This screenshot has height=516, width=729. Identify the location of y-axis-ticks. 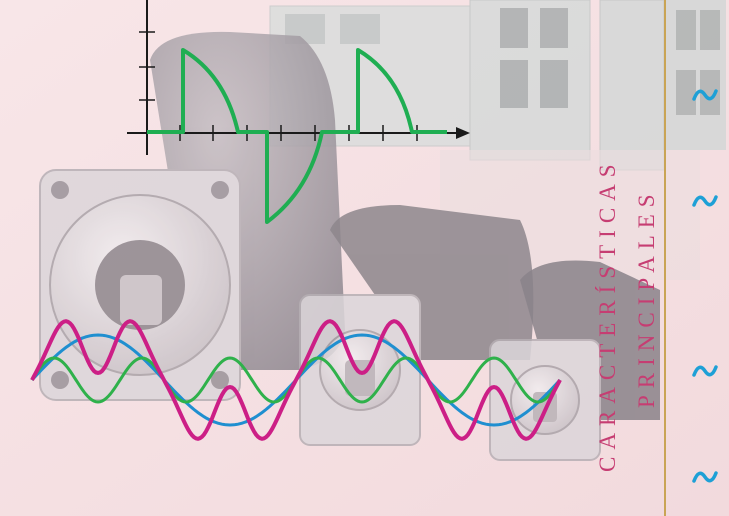
(147, 66).